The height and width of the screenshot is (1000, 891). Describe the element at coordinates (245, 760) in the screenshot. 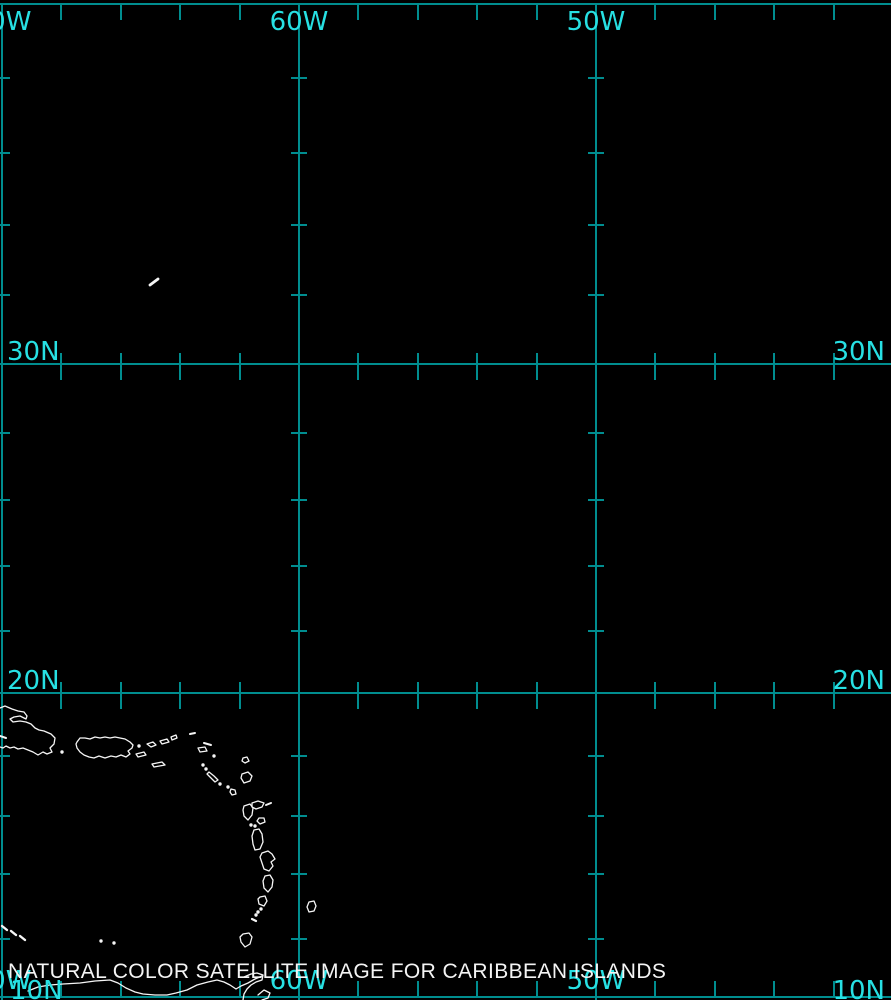

I see `coastline-barbuda` at that location.